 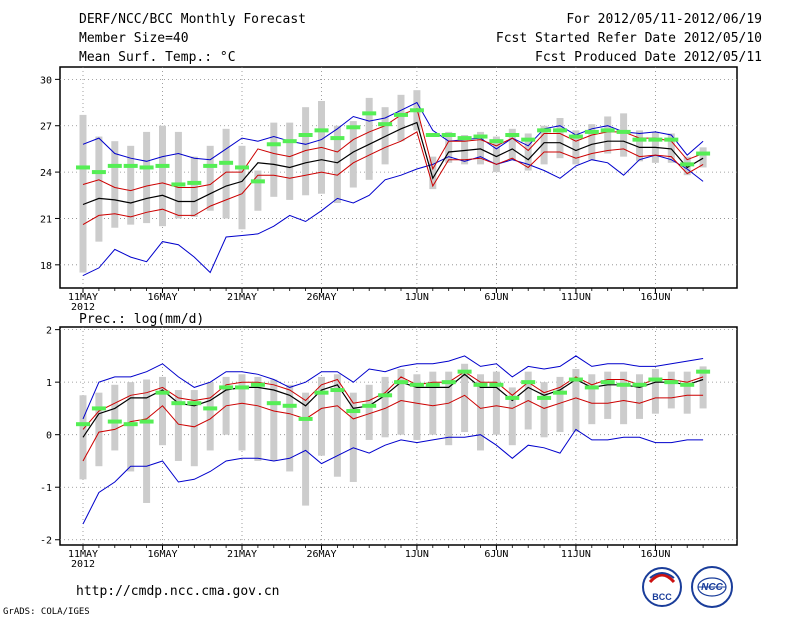 What do you see at coordinates (49, 331) in the screenshot?
I see `prec-ytick-label: 2` at bounding box center [49, 331].